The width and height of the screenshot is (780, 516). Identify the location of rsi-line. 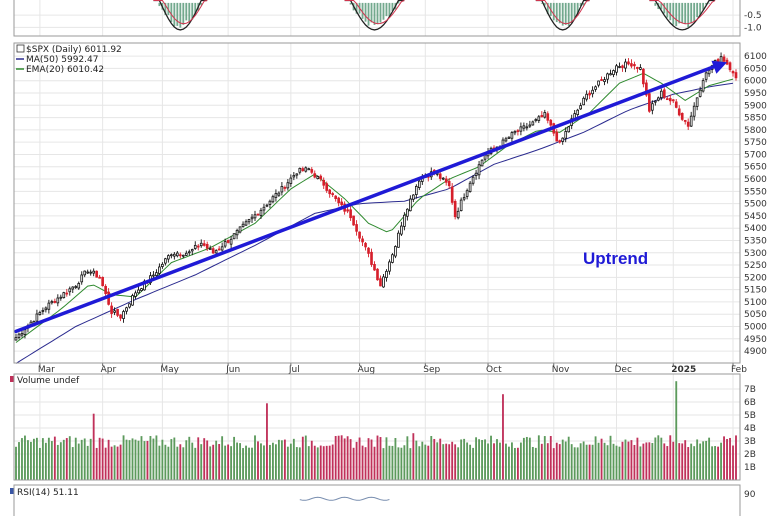
(344, 498).